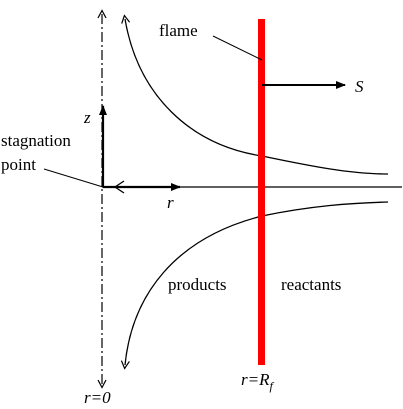 The image size is (403, 409). I want to click on r-flame-label-subscript: f, so click(271, 386).